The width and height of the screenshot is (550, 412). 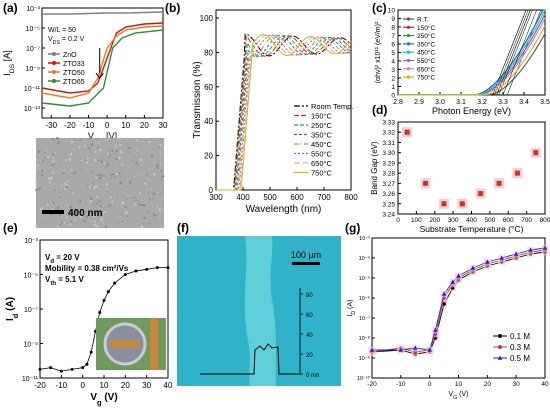 I want to click on profile-axis-label: 20, so click(x=309, y=356).